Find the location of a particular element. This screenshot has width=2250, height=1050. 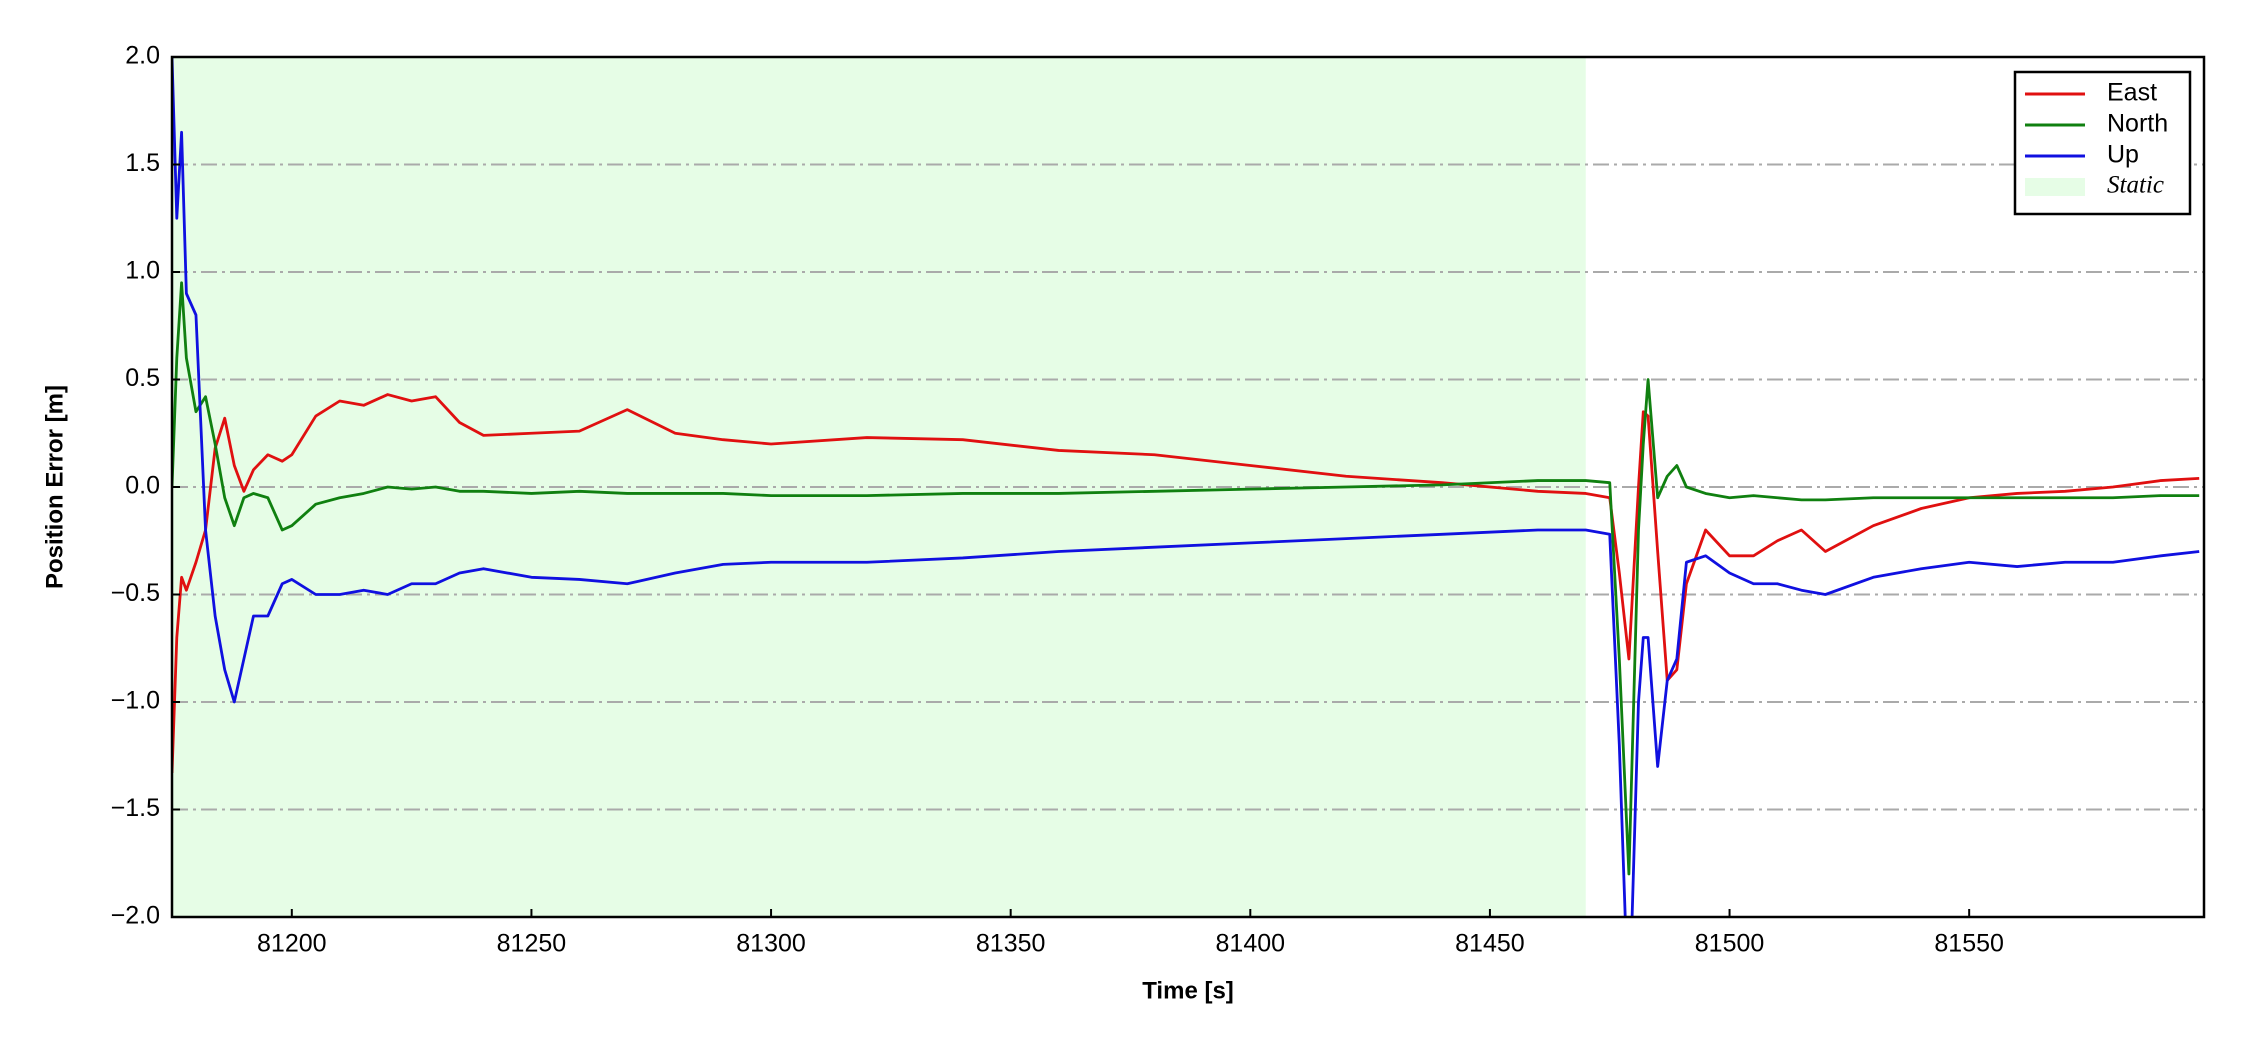

y-tick-label: −0.5 is located at coordinates (135, 593).